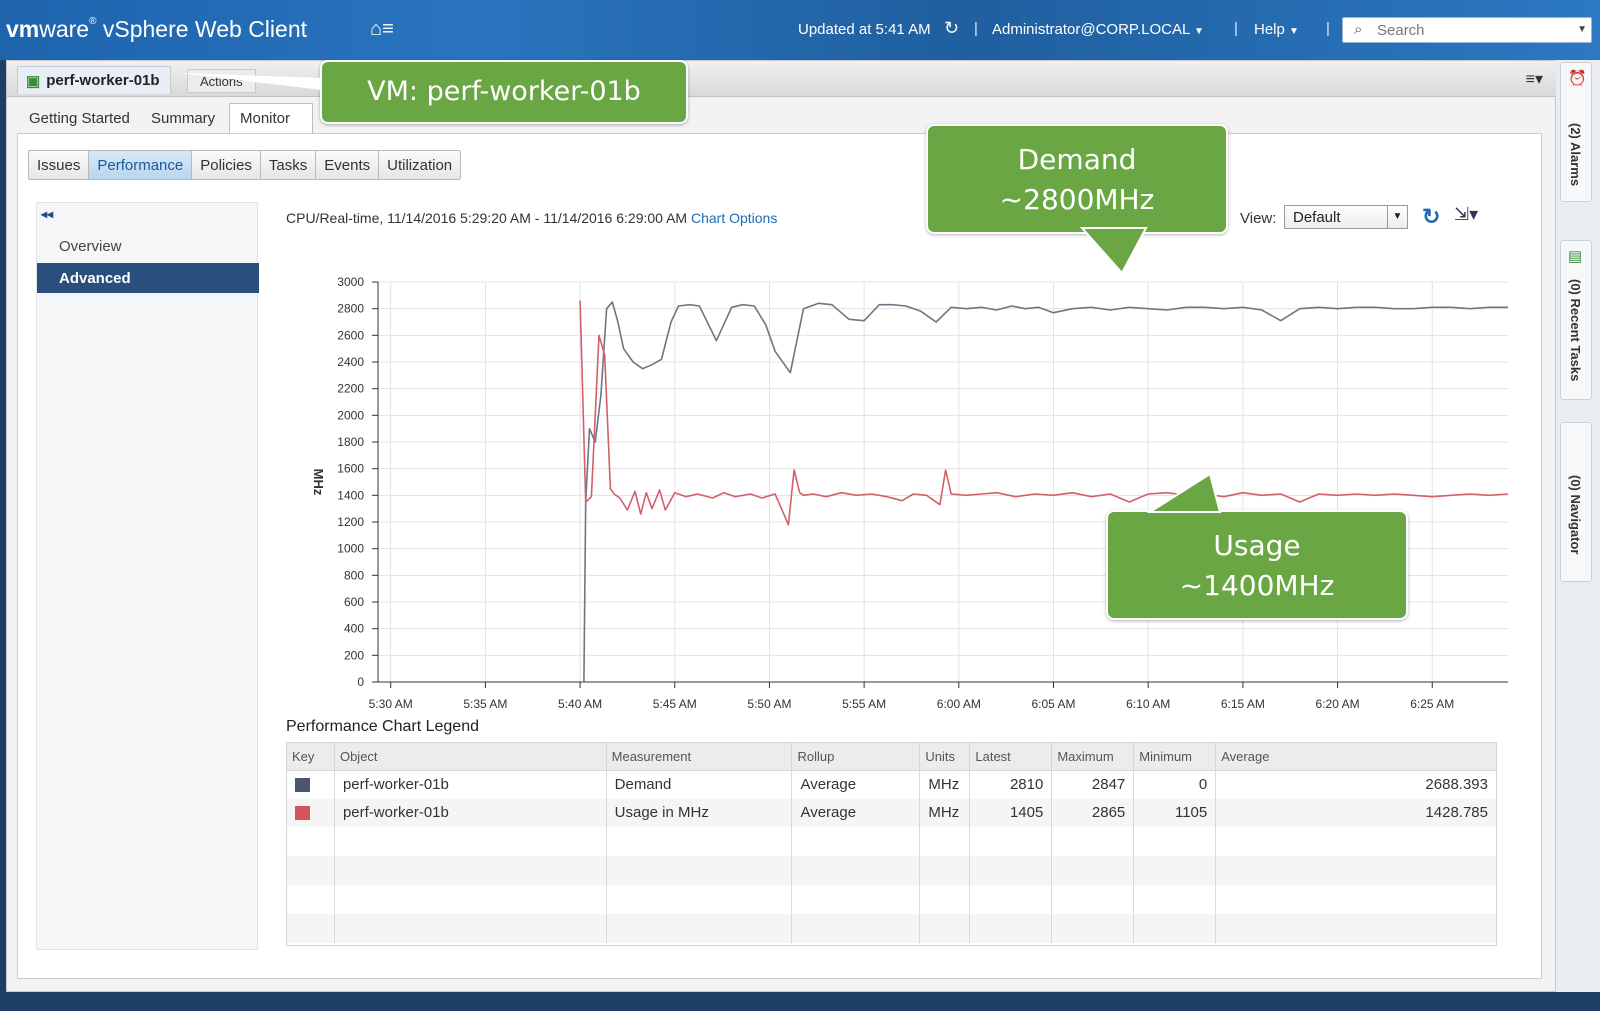  Describe the element at coordinates (1077, 159) in the screenshot. I see `callout-demand-title: Demand` at that location.